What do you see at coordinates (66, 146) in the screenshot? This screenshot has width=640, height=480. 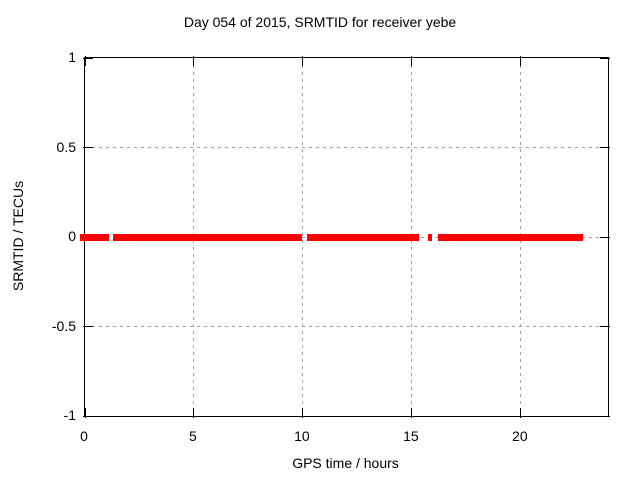 I see `y-tick-label: 0.5` at bounding box center [66, 146].